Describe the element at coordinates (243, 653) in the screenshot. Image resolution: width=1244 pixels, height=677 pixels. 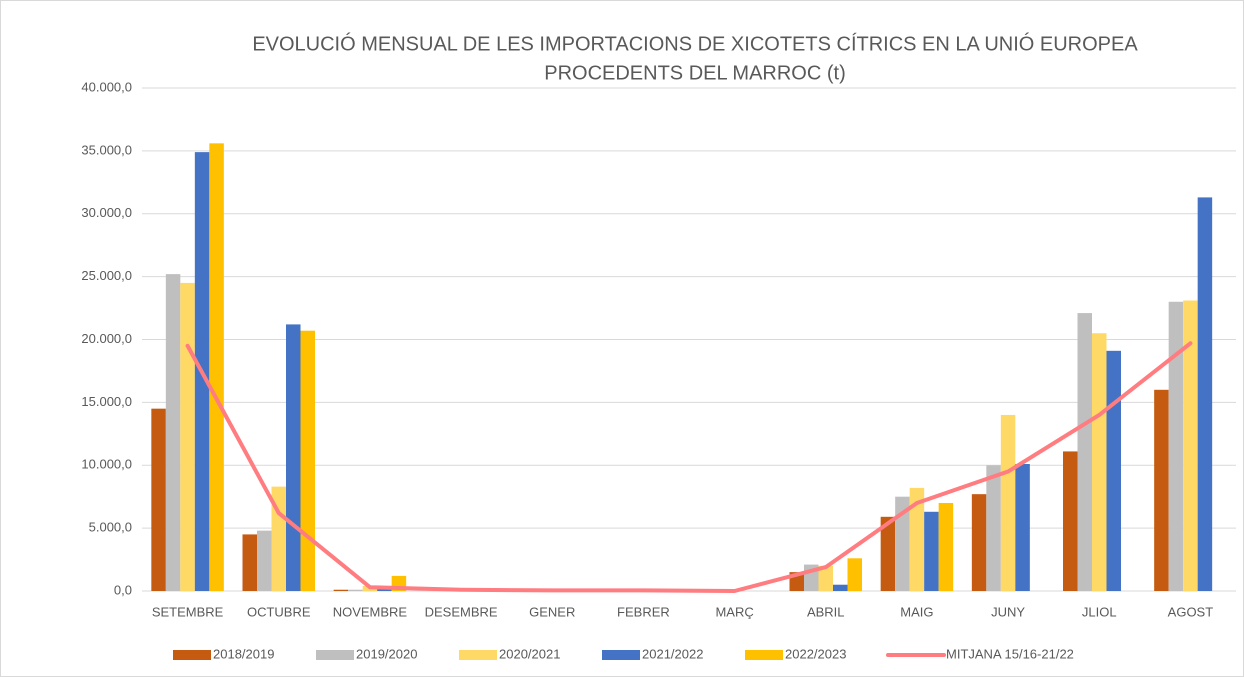
I see `legend-label: 2018/2019` at that location.